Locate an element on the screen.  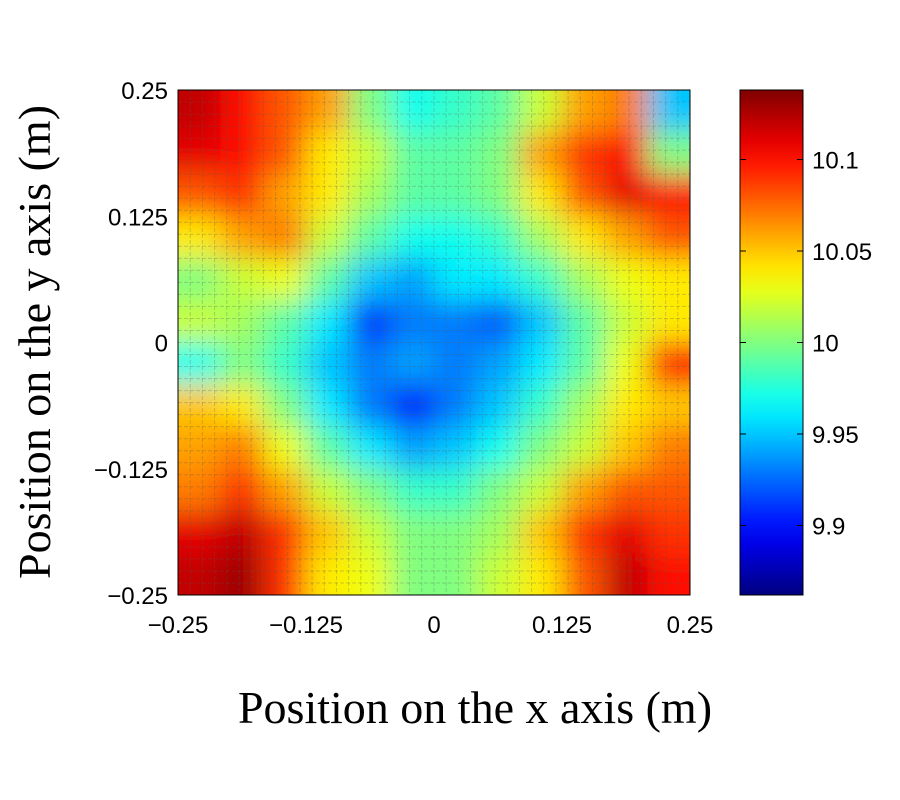
x-tick-label: −0.25 is located at coordinates (178, 625).